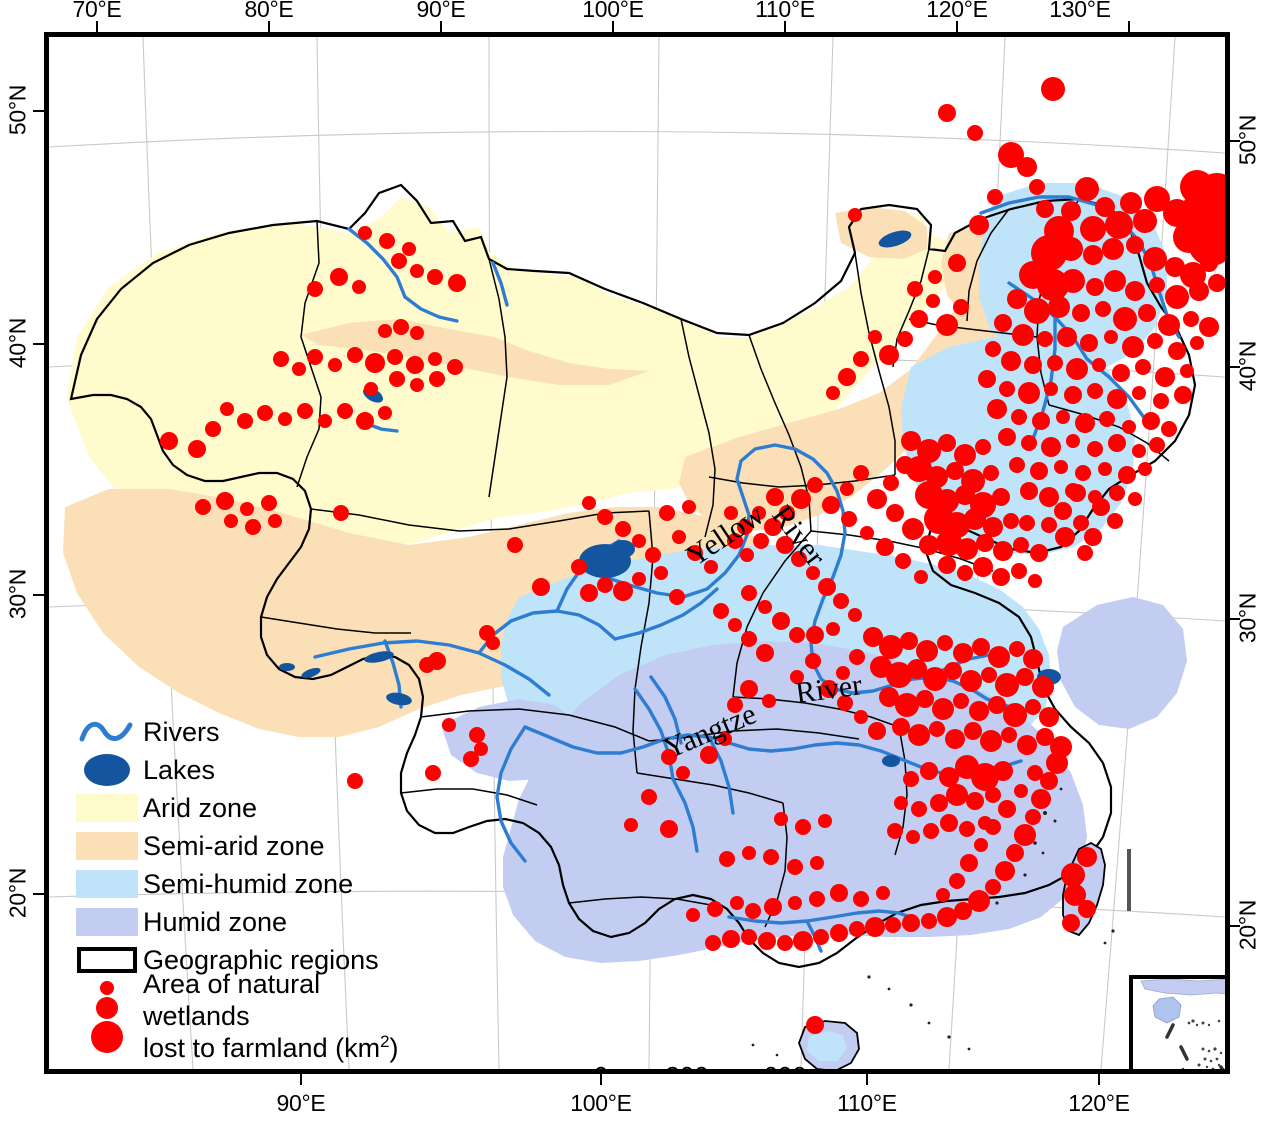 Image resolution: width=1268 pixels, height=1135 pixels. Describe the element at coordinates (261, 959) in the screenshot. I see `legend-label-geographic-regions: Geographic regions` at that location.